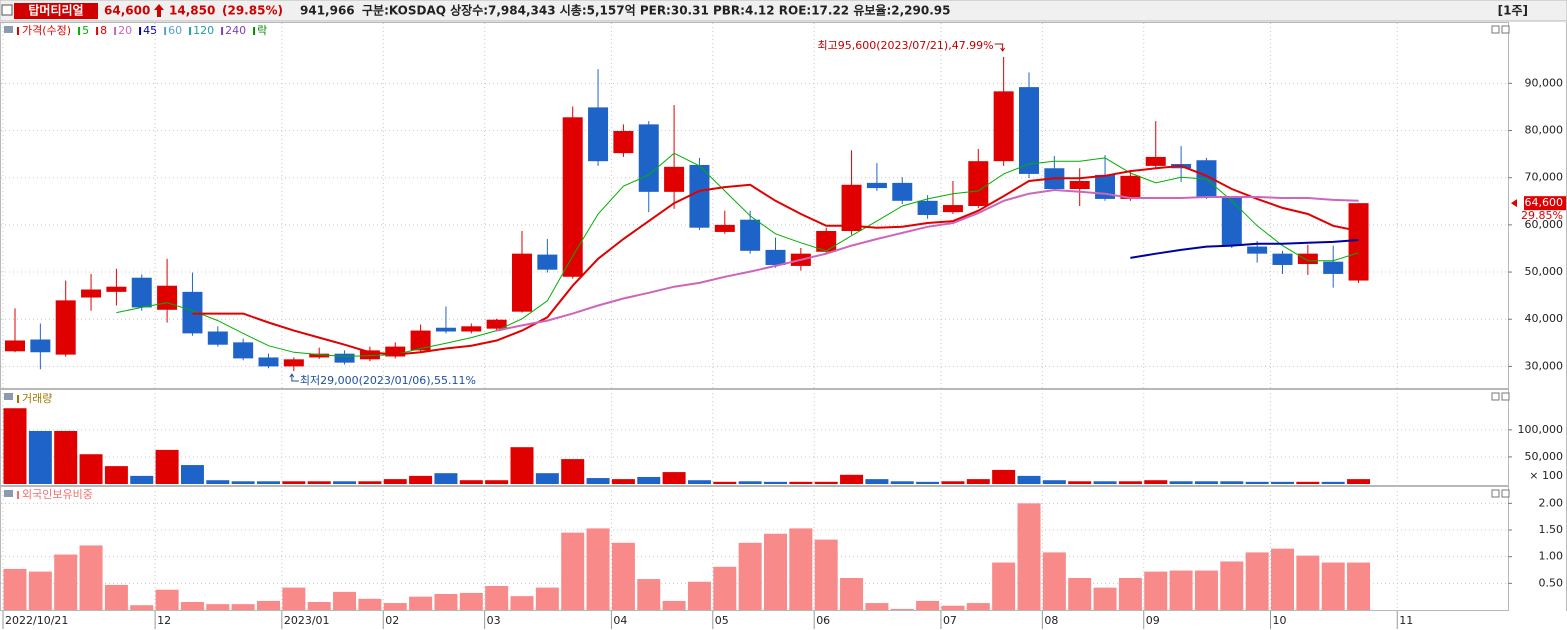 This screenshot has width=1567, height=630. I want to click on x-tick-label: 04, so click(620, 620).